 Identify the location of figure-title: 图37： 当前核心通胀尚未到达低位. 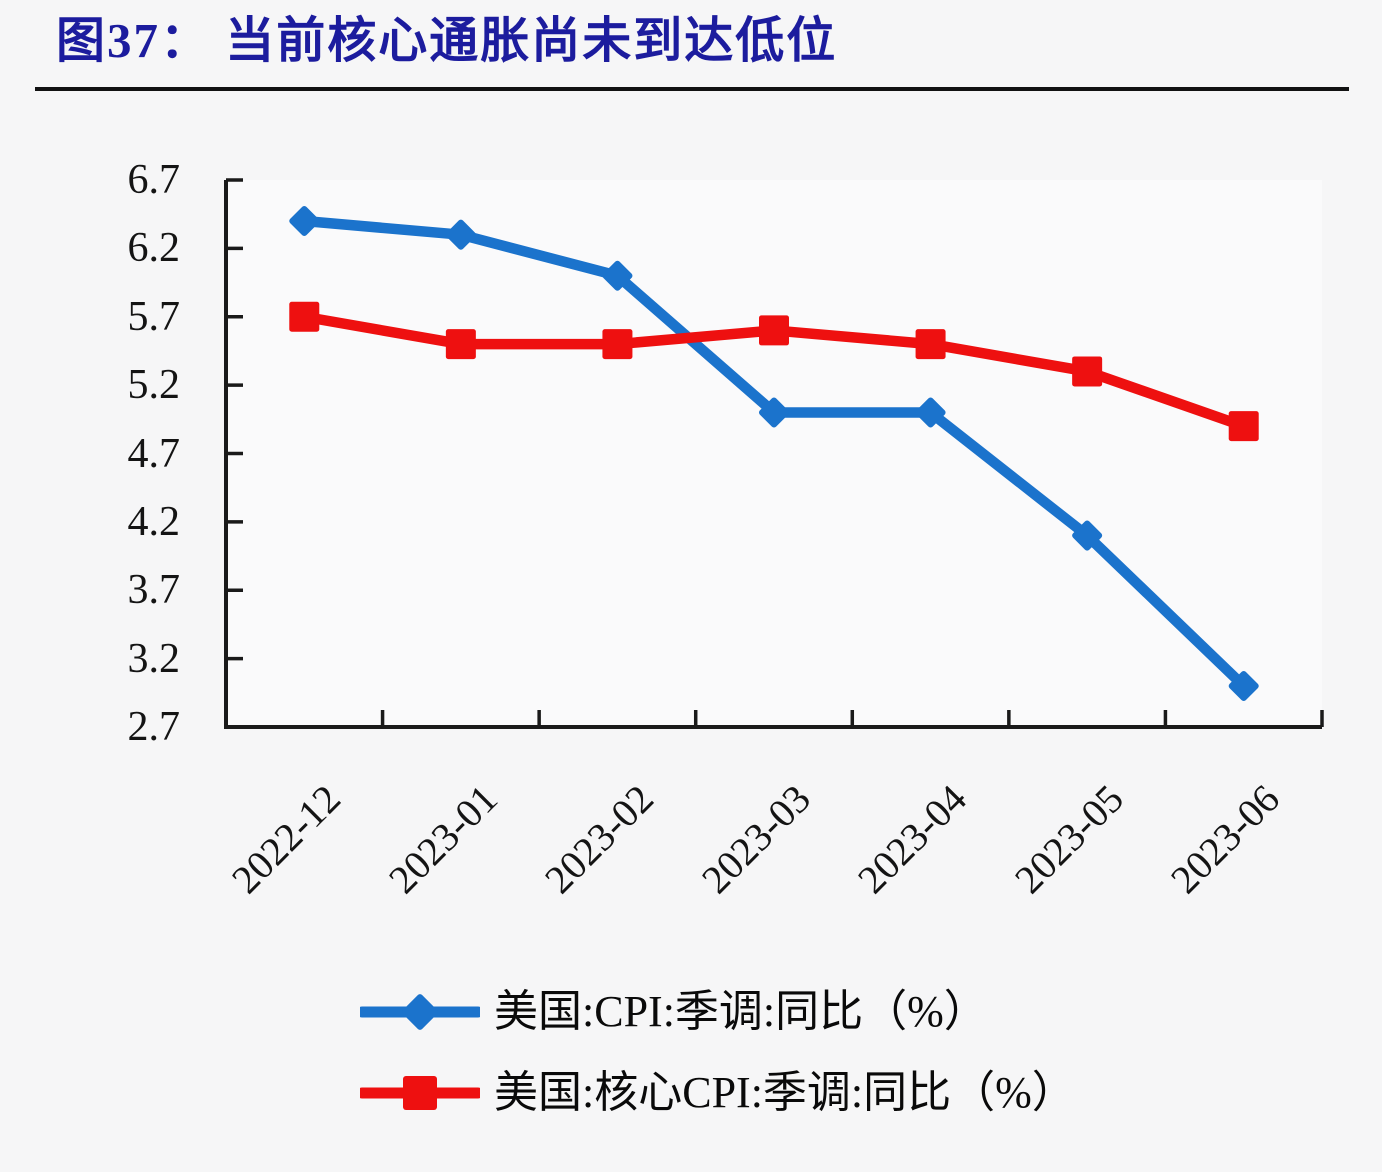
(447, 40).